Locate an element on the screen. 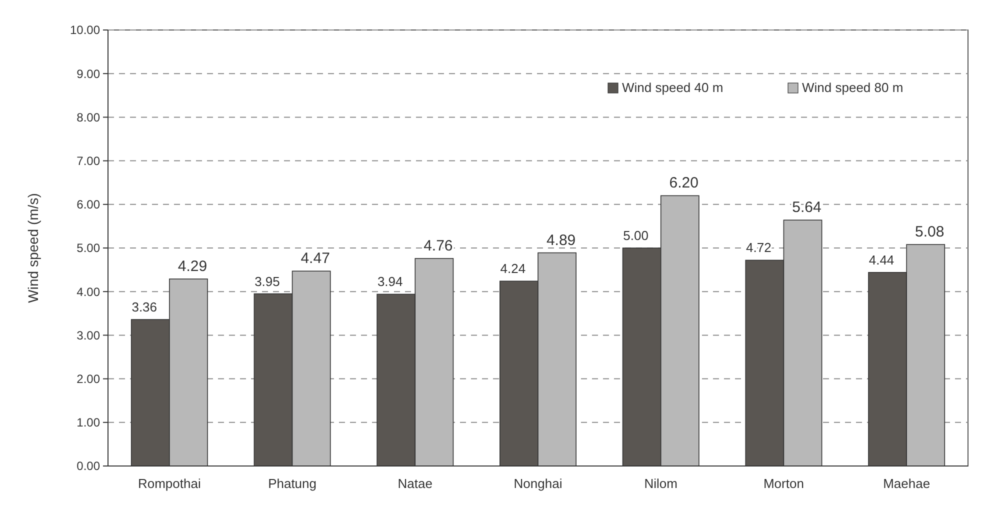  y-tick-label: 8.00 is located at coordinates (88, 117).